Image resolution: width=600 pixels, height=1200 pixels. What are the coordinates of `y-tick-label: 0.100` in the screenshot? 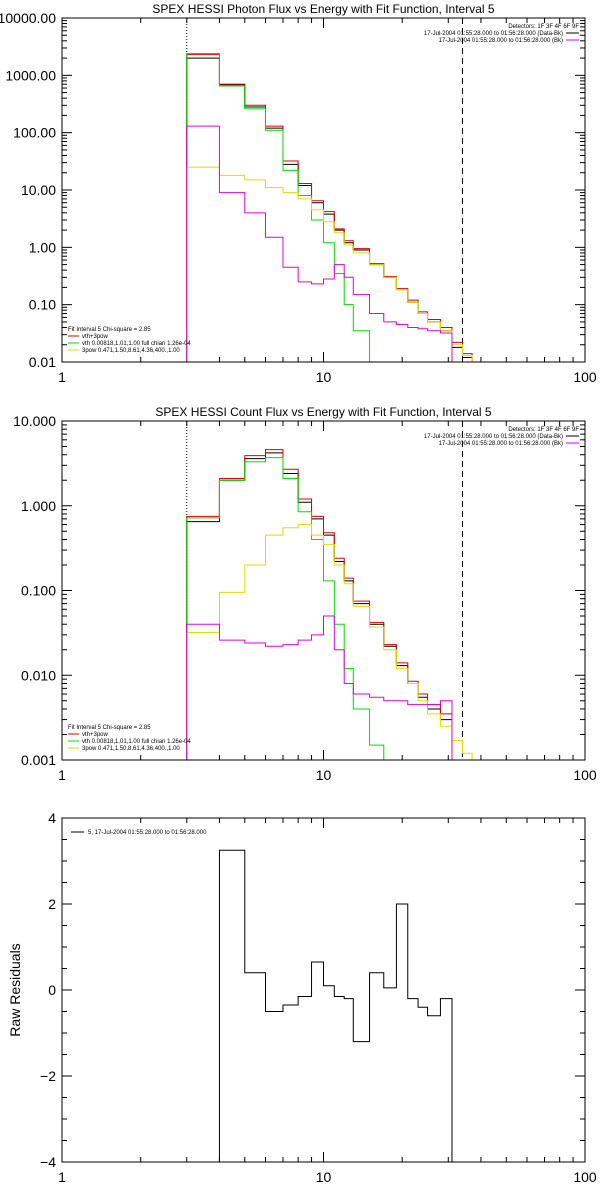 It's located at (38, 591).